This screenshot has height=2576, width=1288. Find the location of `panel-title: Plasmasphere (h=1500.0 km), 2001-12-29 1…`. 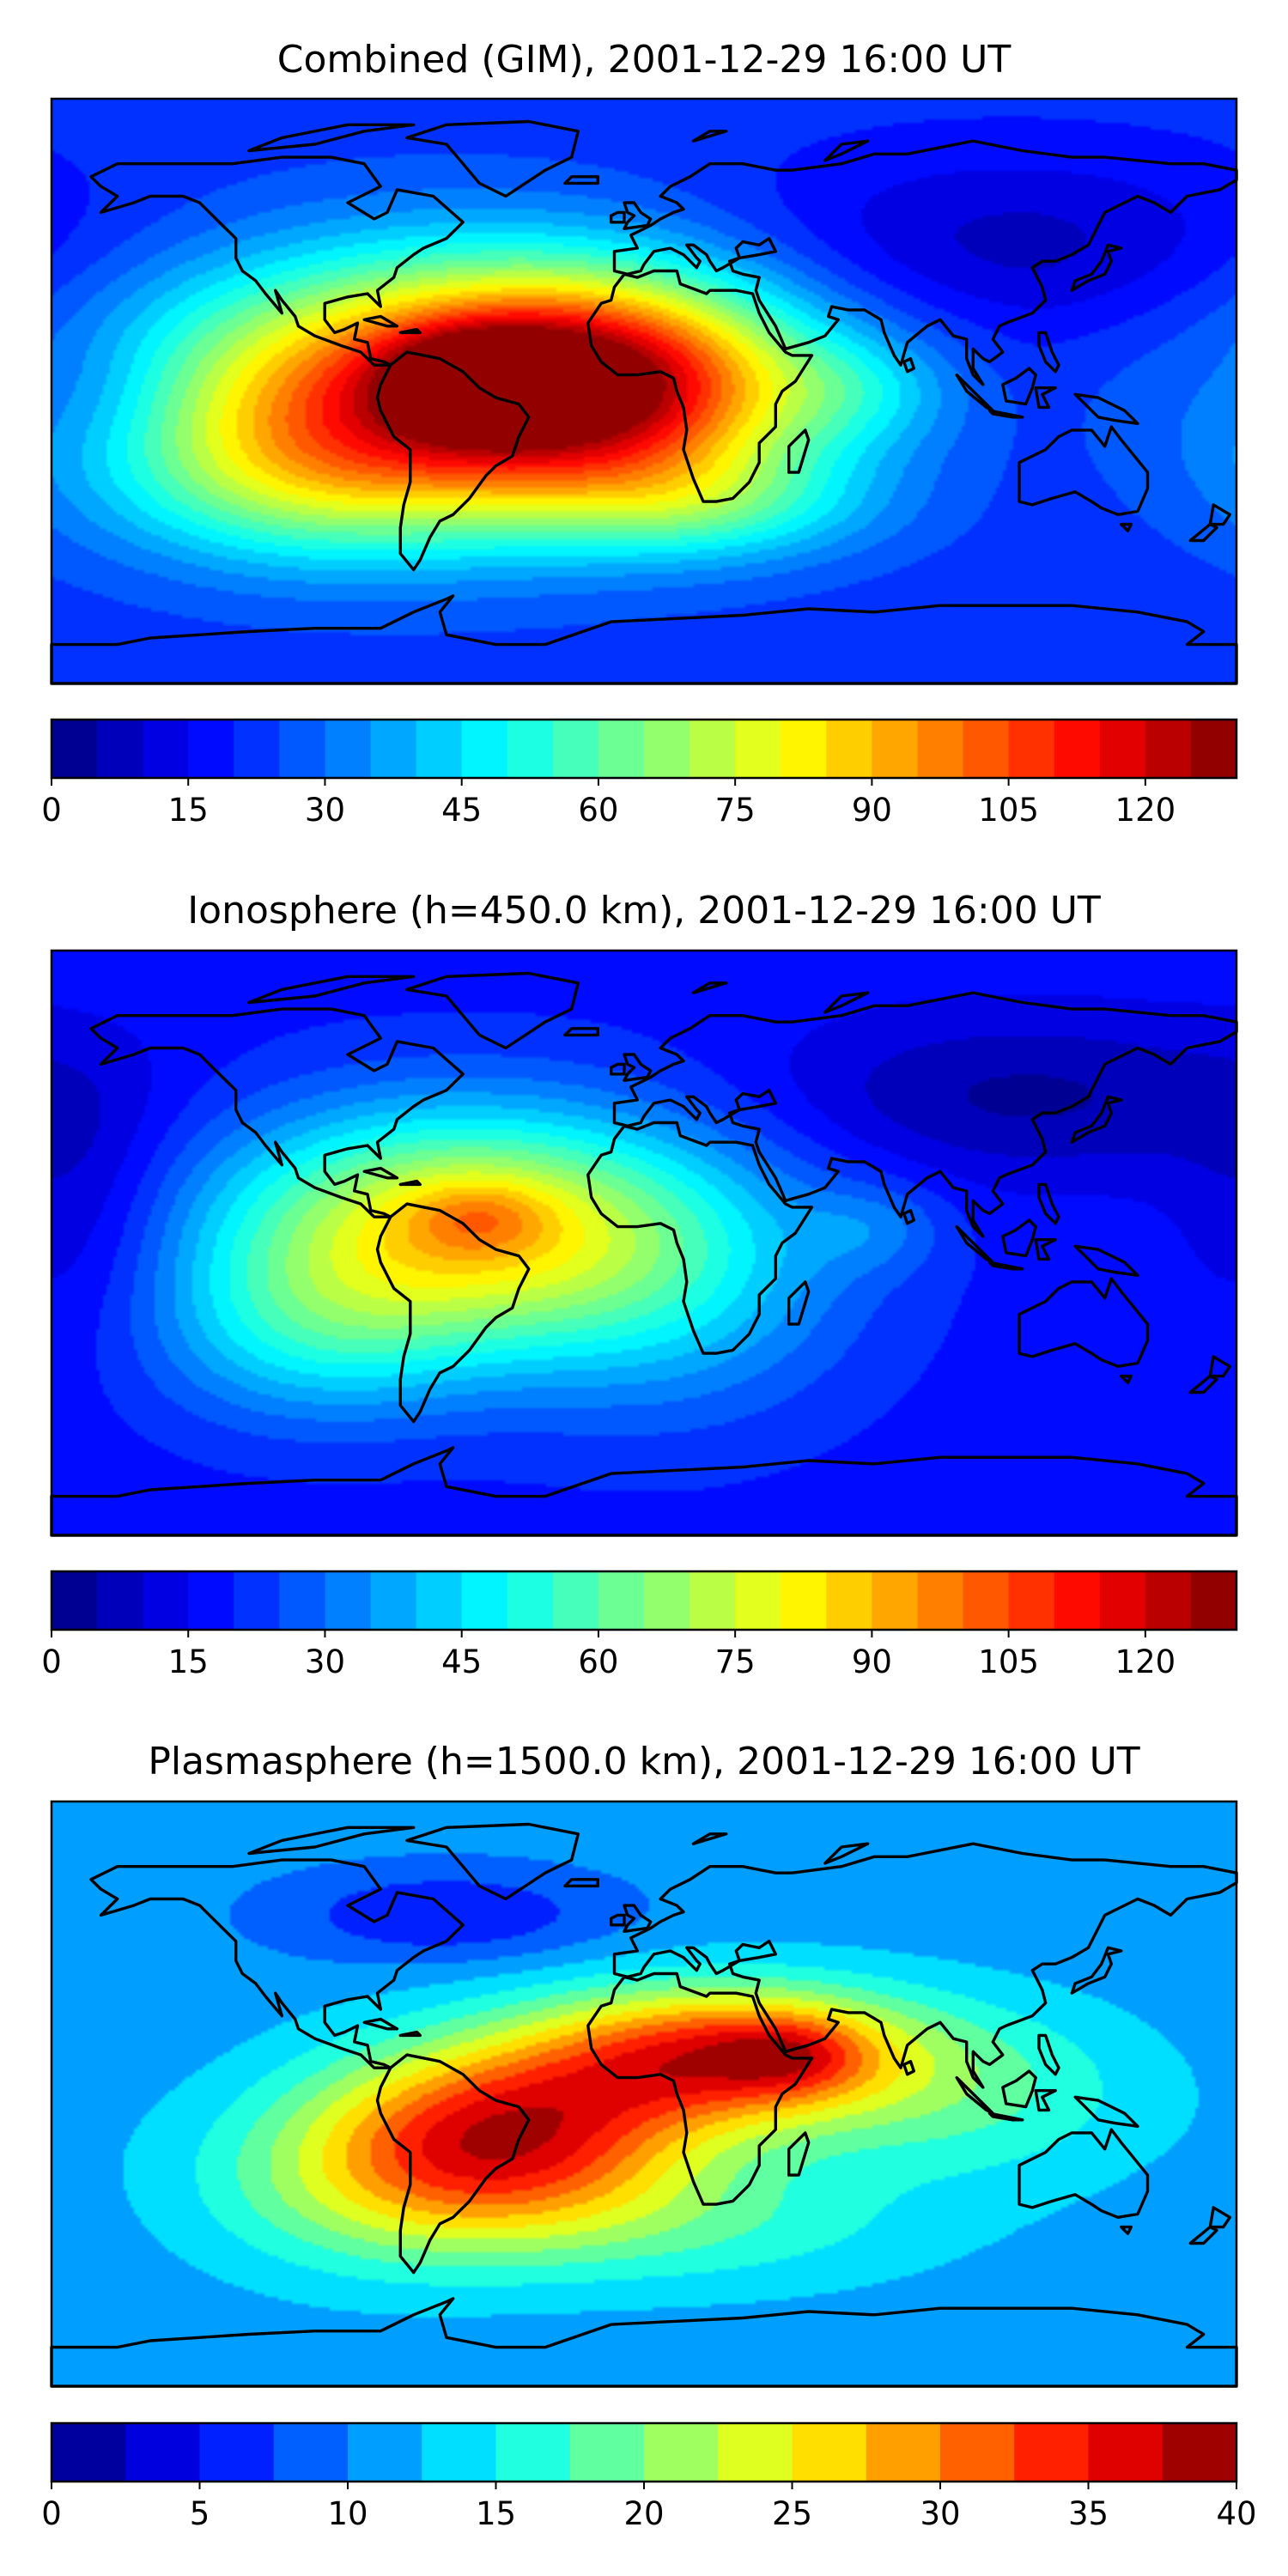

panel-title: Plasmasphere (h=1500.0 km), 2001-12-29 1… is located at coordinates (643, 1762).